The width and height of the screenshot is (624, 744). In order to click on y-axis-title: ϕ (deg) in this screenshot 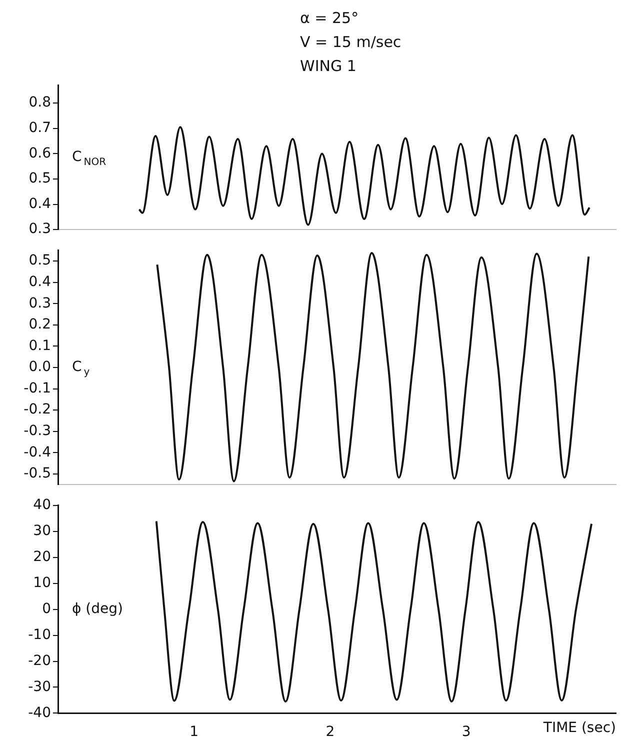, I will do `click(97, 608)`.